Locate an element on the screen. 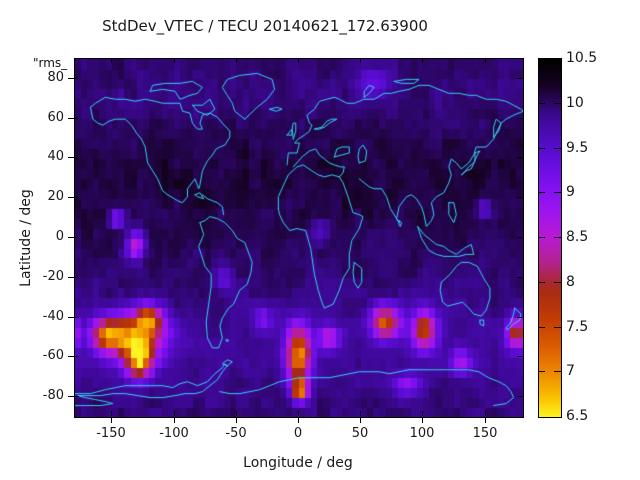 The width and height of the screenshot is (640, 480). y-tick-label: 40 is located at coordinates (55, 156).